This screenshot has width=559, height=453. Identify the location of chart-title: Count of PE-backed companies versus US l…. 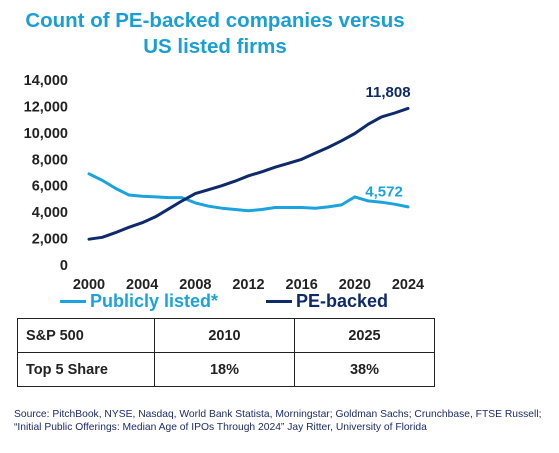
(215, 34).